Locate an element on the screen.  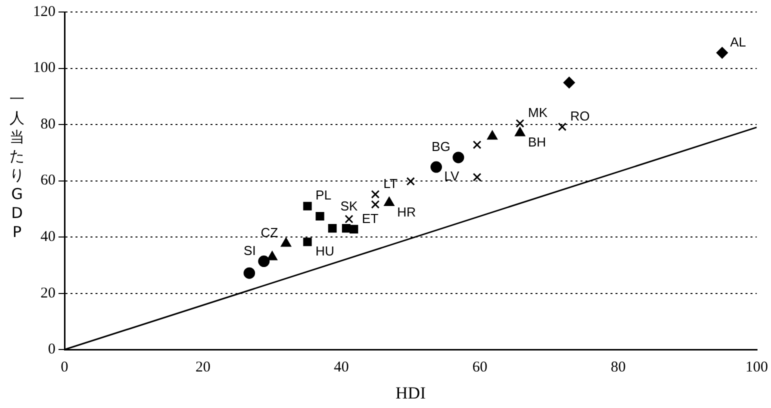
series-label: BG is located at coordinates (441, 146).